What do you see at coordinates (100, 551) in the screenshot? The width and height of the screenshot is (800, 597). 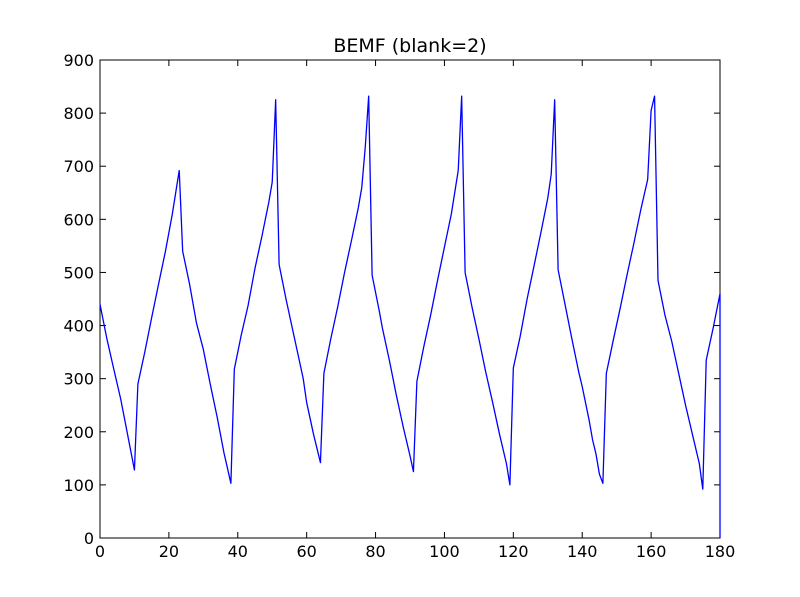 I see `x-tick-label: 0` at bounding box center [100, 551].